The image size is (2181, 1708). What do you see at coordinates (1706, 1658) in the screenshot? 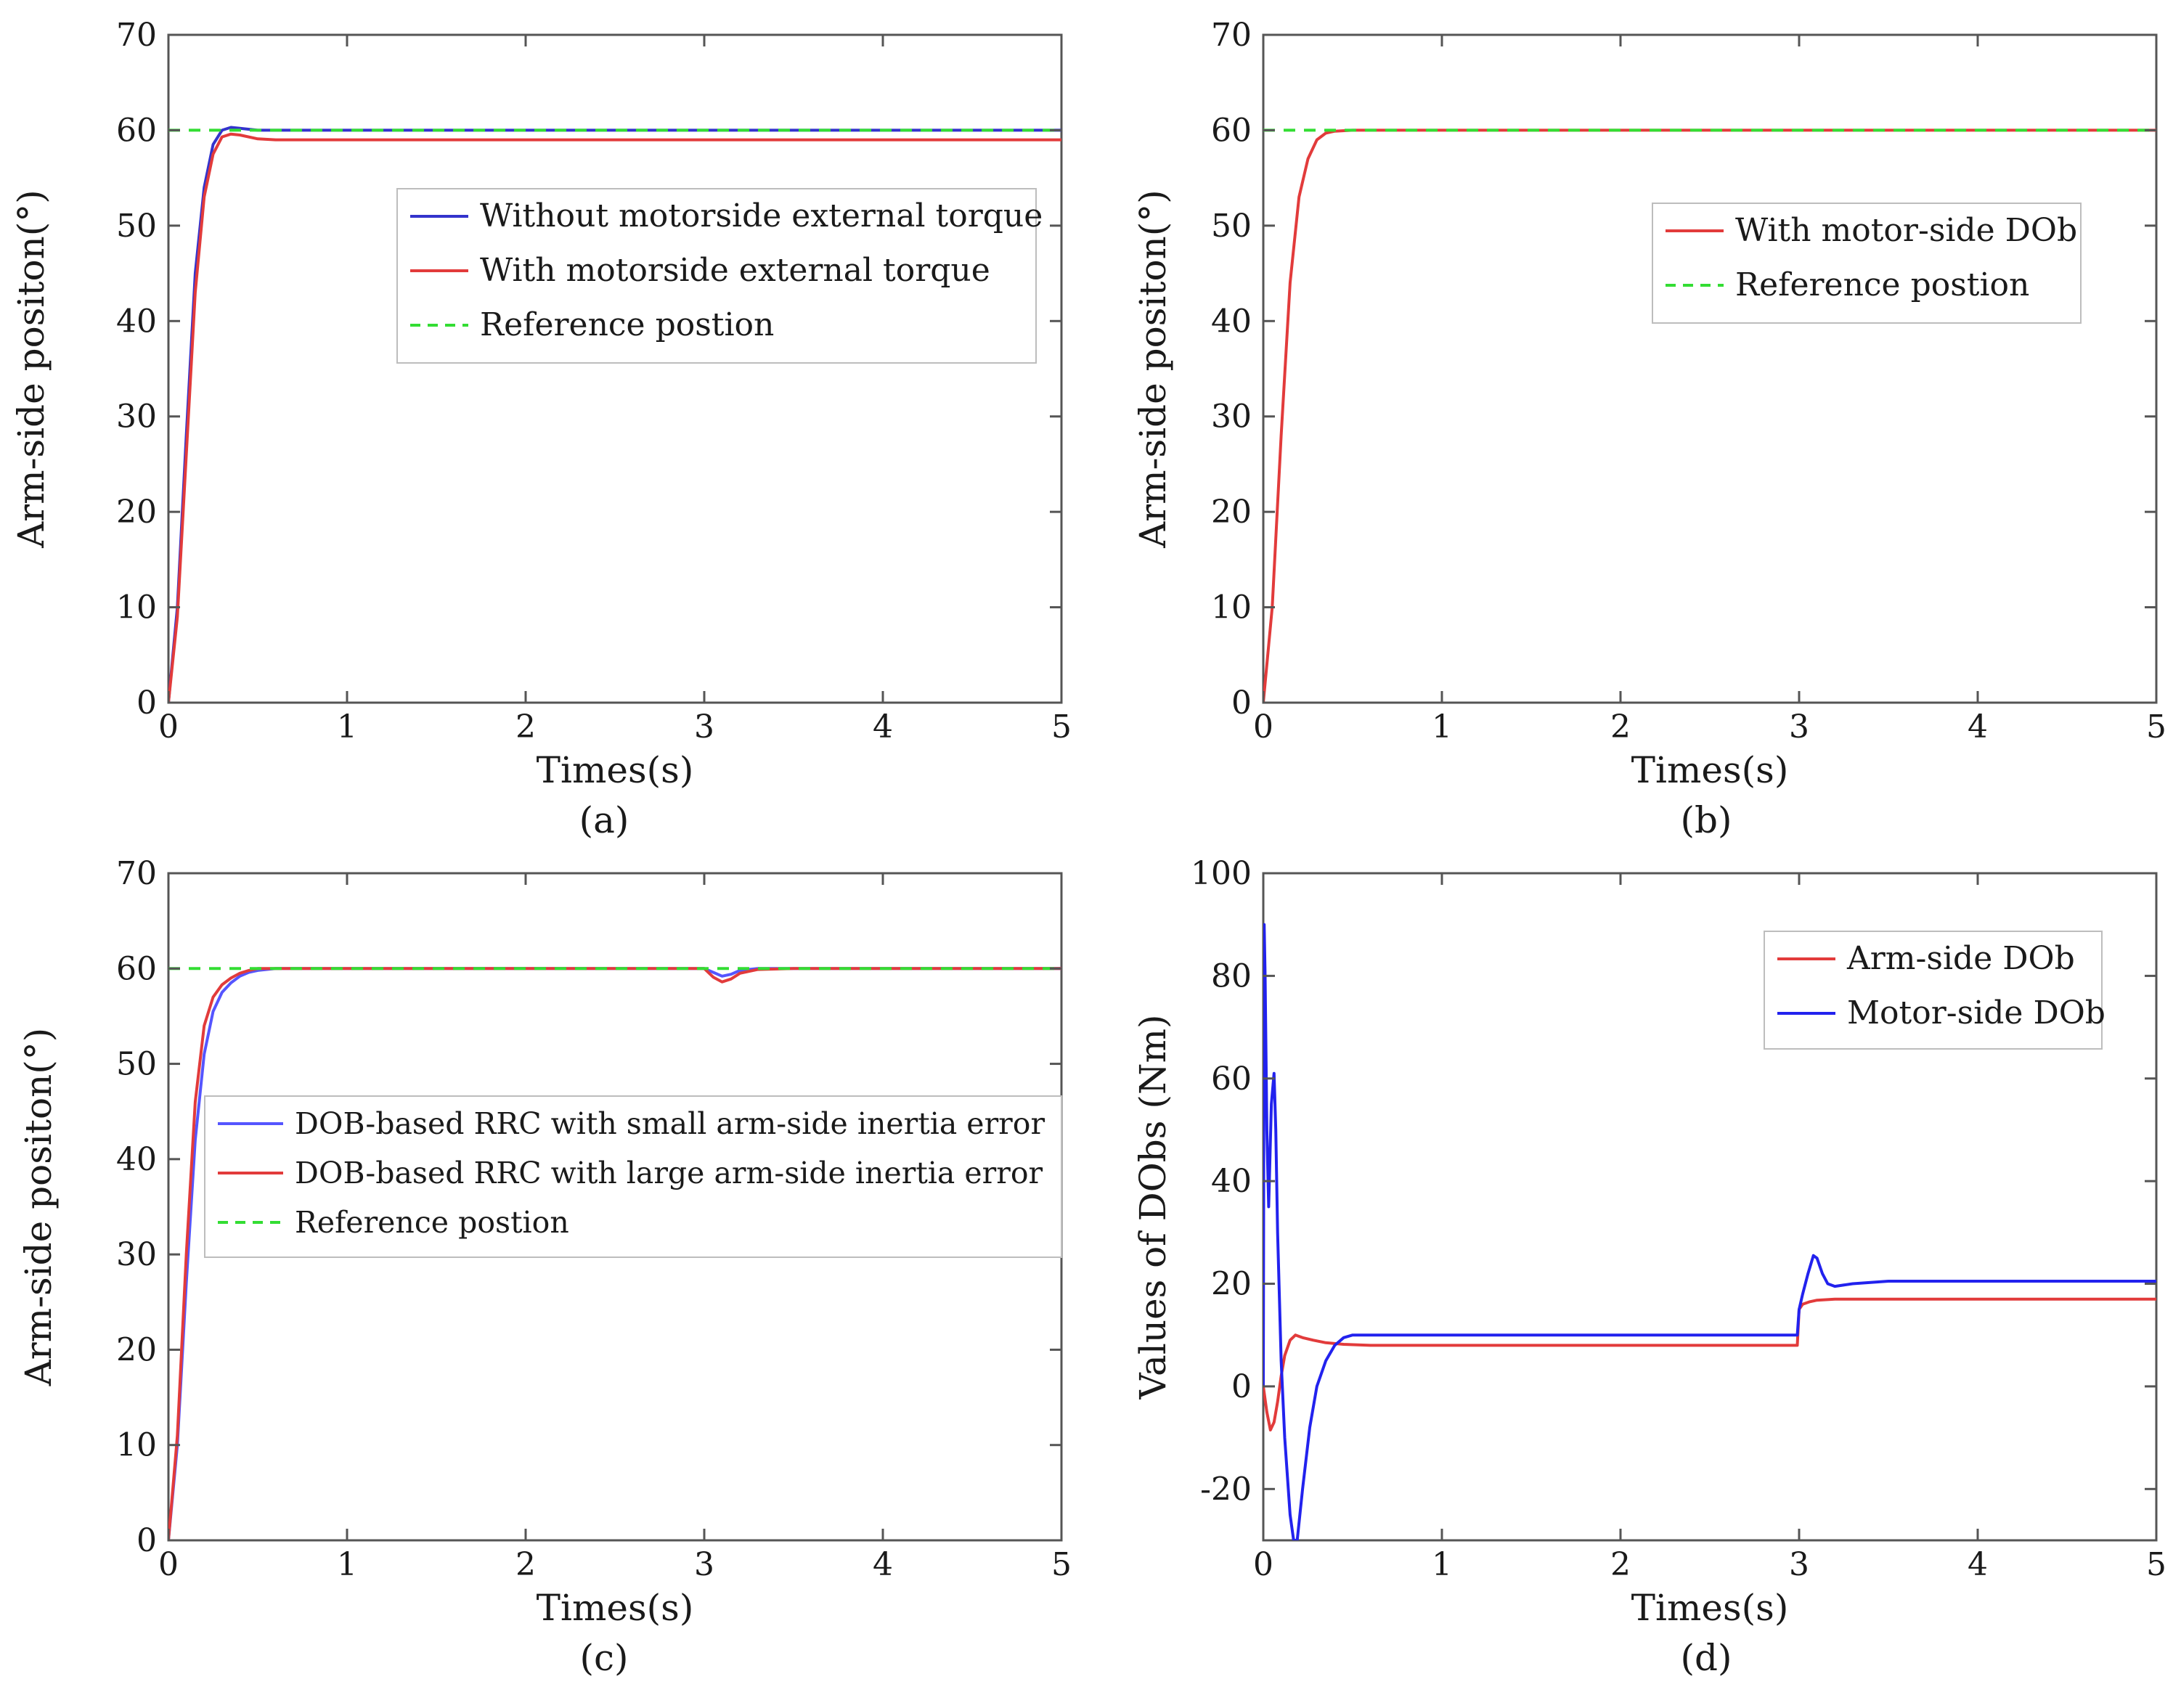
I see `panel-caption: (d)` at bounding box center [1706, 1658].